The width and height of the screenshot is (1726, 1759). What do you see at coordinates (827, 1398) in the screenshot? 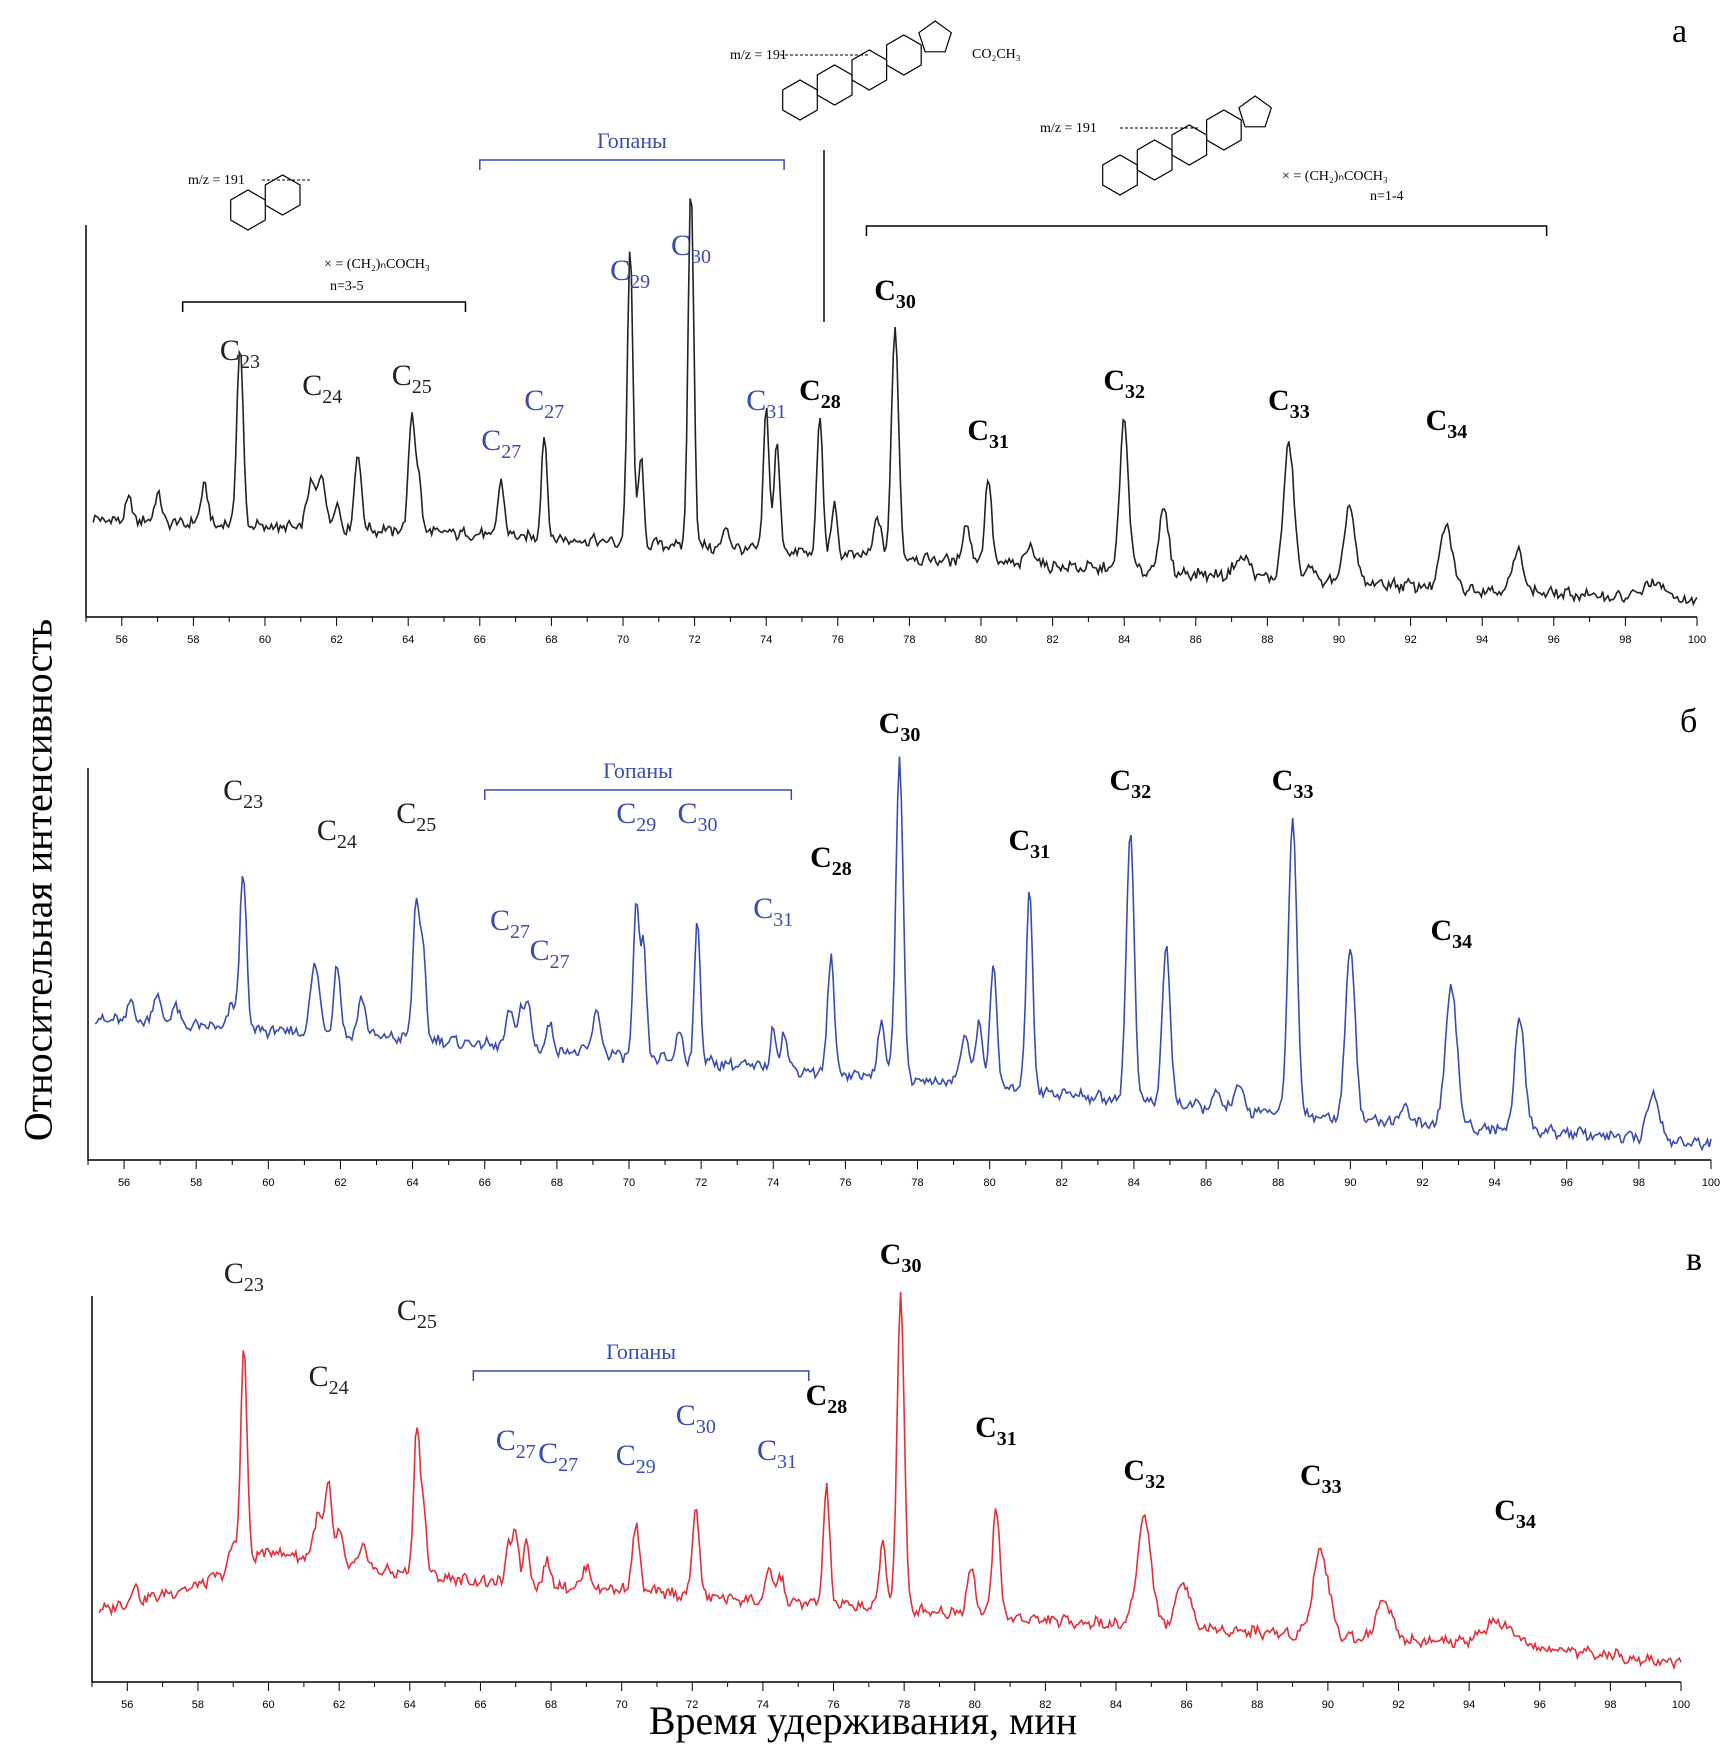
I see `peak-label: C28` at bounding box center [827, 1398].